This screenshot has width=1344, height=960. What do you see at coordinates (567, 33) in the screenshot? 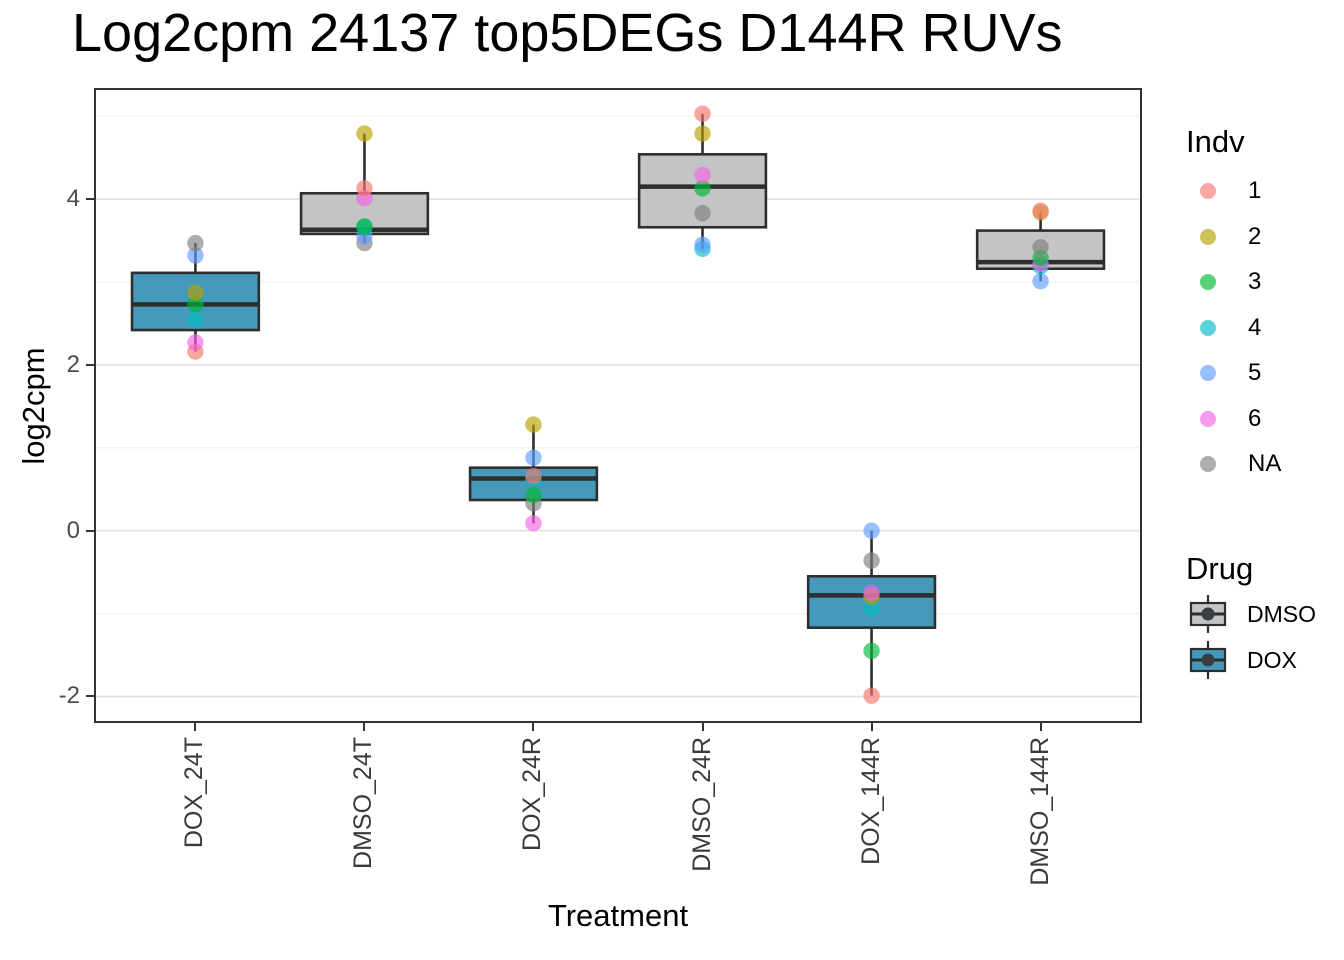
I see `chart-title: Log2cpm 24137 top5DEGs D144R RUVs` at bounding box center [567, 33].